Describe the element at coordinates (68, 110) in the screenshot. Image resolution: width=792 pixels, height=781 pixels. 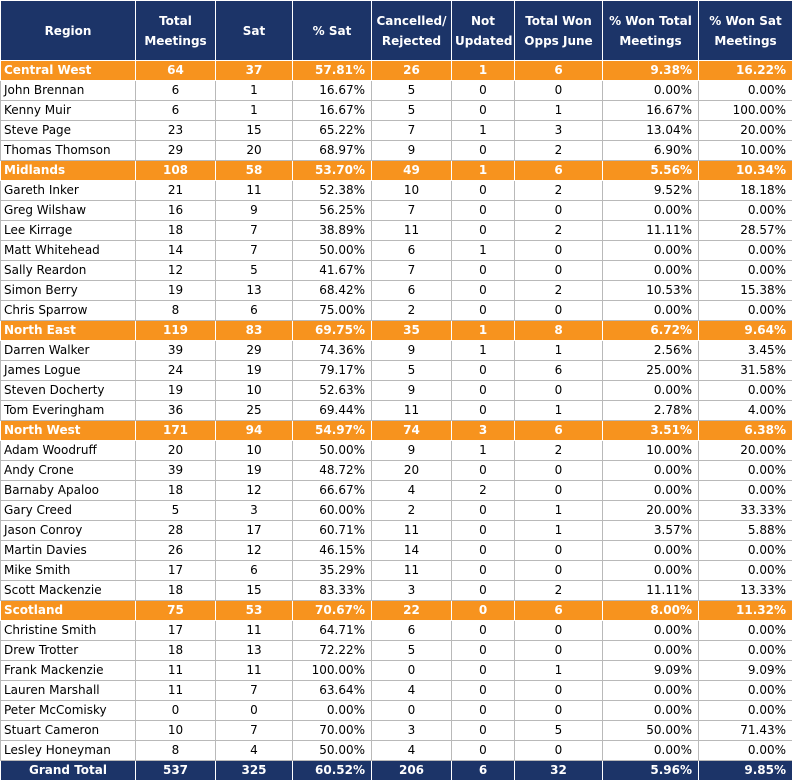
I see `person-name-cell: Kenny Muir` at that location.